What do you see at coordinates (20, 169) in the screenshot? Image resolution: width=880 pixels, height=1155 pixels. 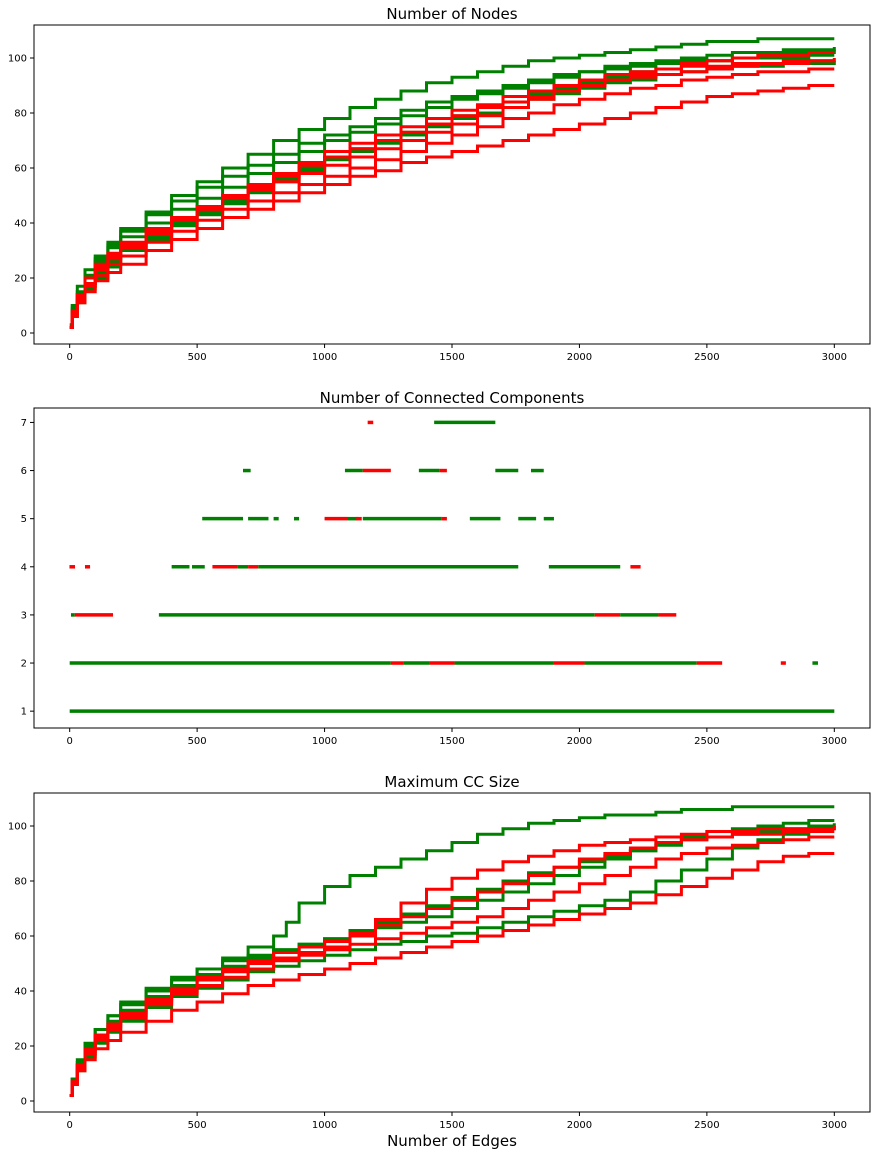 I see `nodes-y-tick-label: 60` at bounding box center [20, 169].